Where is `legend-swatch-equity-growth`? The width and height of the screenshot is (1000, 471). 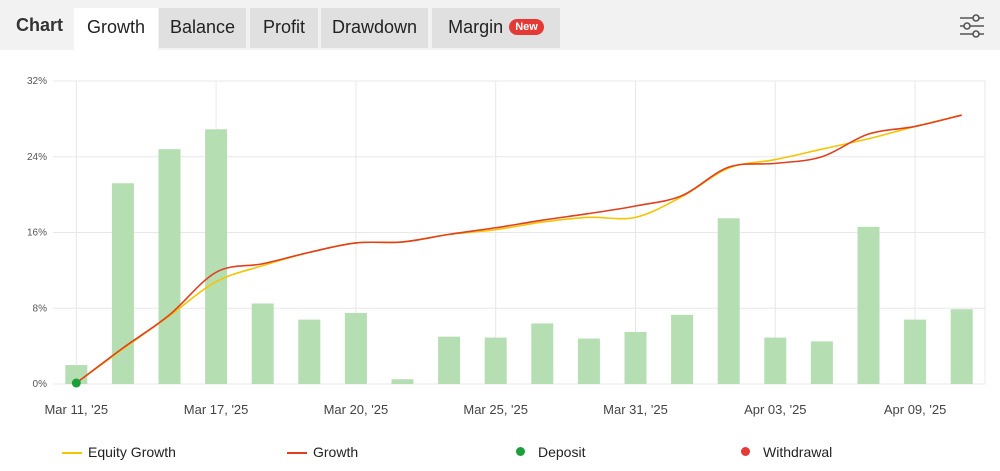 legend-swatch-equity-growth is located at coordinates (72, 453).